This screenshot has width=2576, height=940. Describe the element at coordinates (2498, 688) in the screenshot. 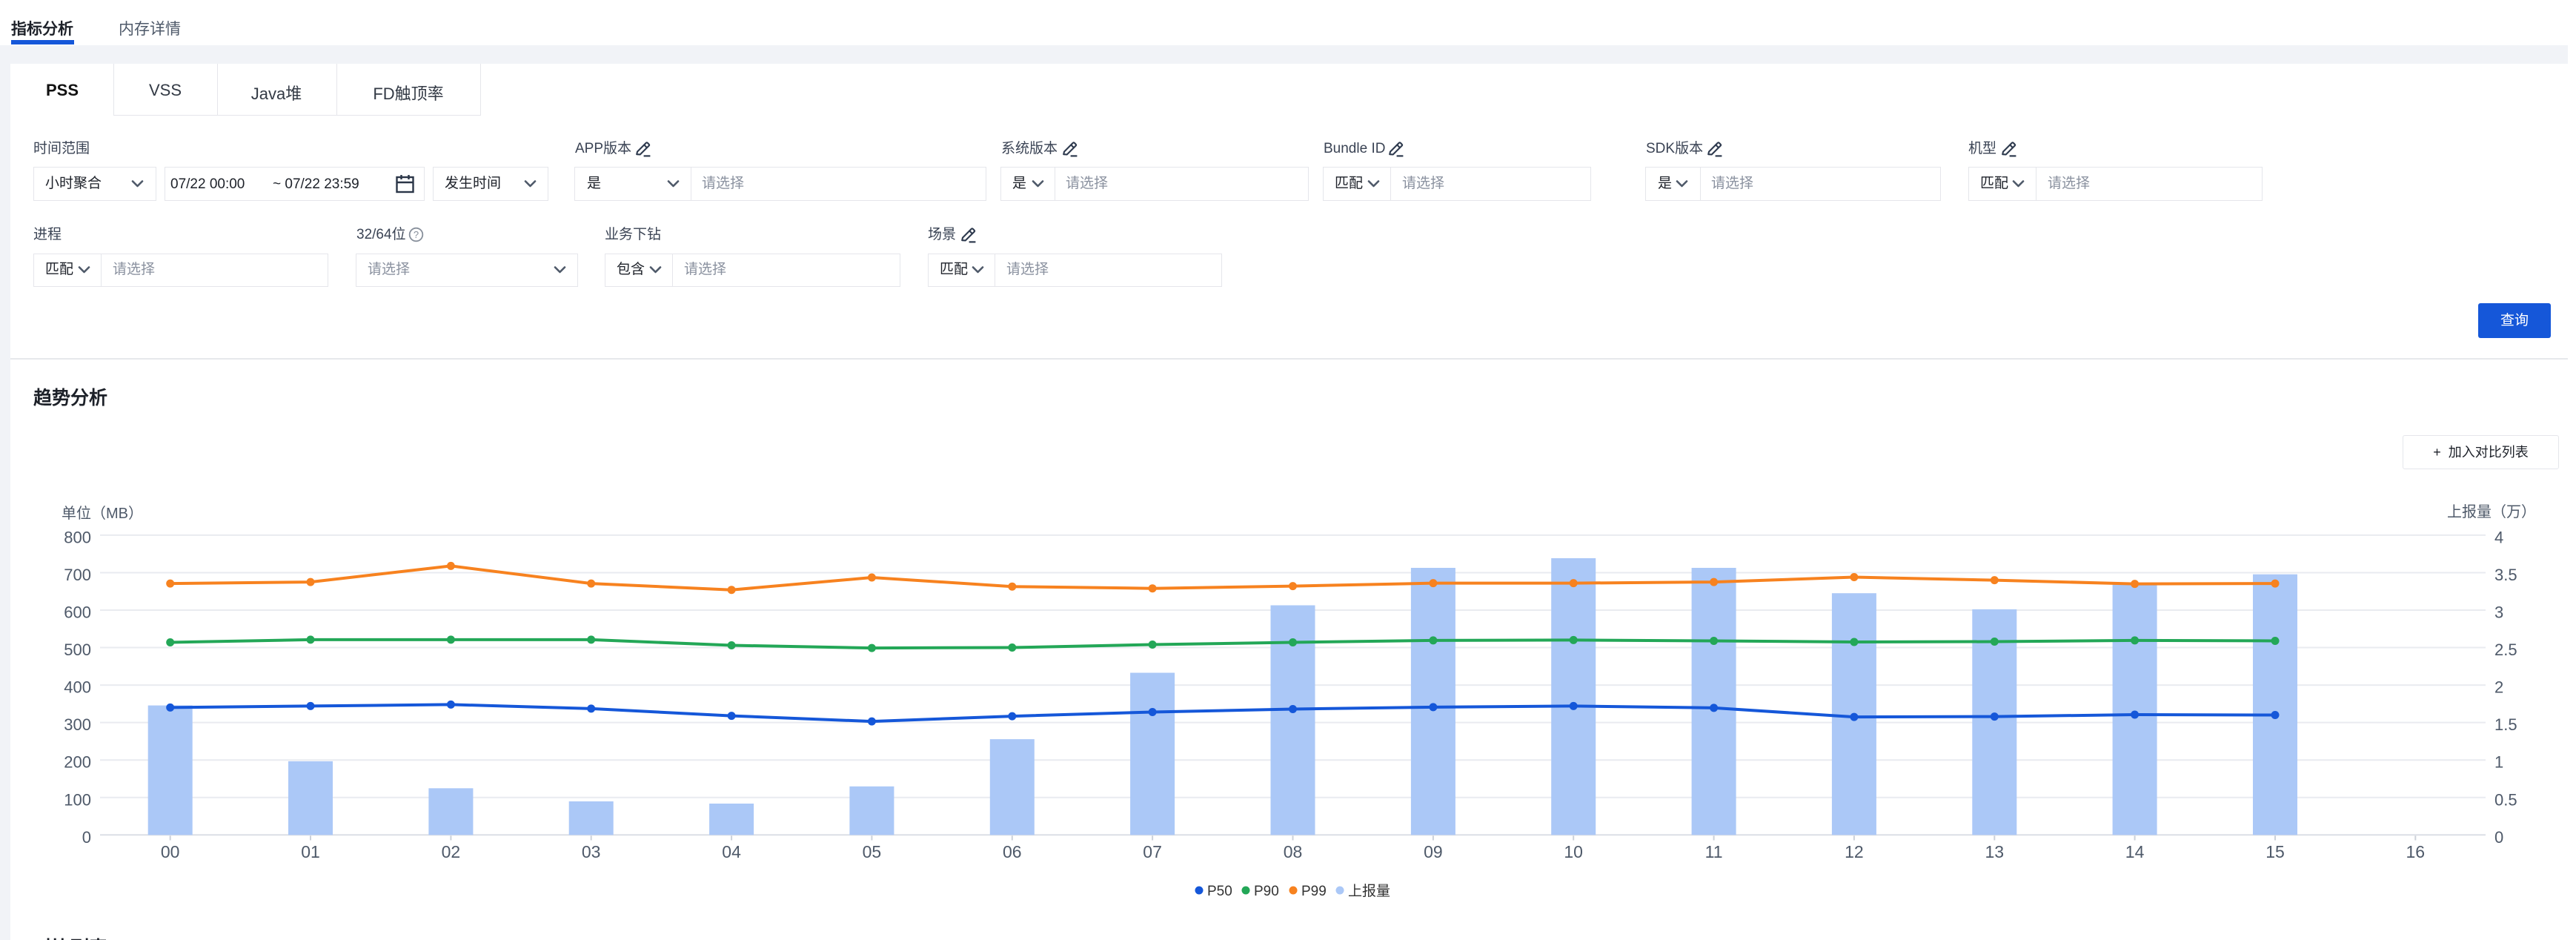

I see `svg-text: 2` at that location.